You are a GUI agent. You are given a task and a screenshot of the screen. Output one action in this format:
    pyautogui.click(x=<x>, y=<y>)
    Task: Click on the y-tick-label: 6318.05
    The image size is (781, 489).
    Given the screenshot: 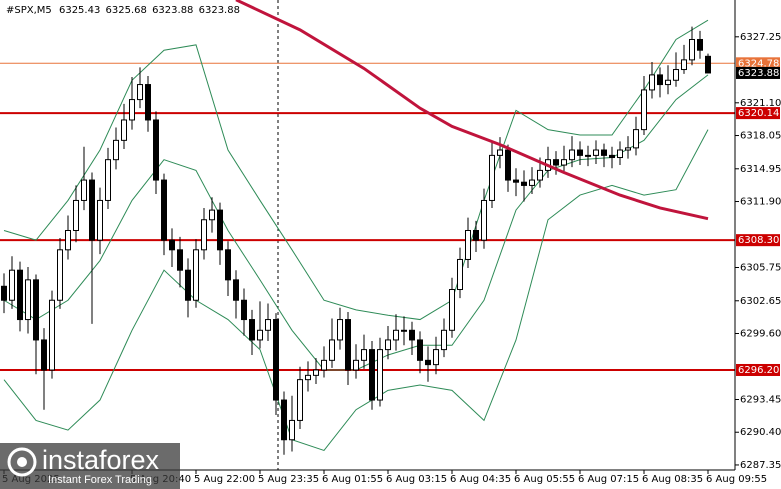 What is the action you would take?
    pyautogui.click(x=760, y=136)
    